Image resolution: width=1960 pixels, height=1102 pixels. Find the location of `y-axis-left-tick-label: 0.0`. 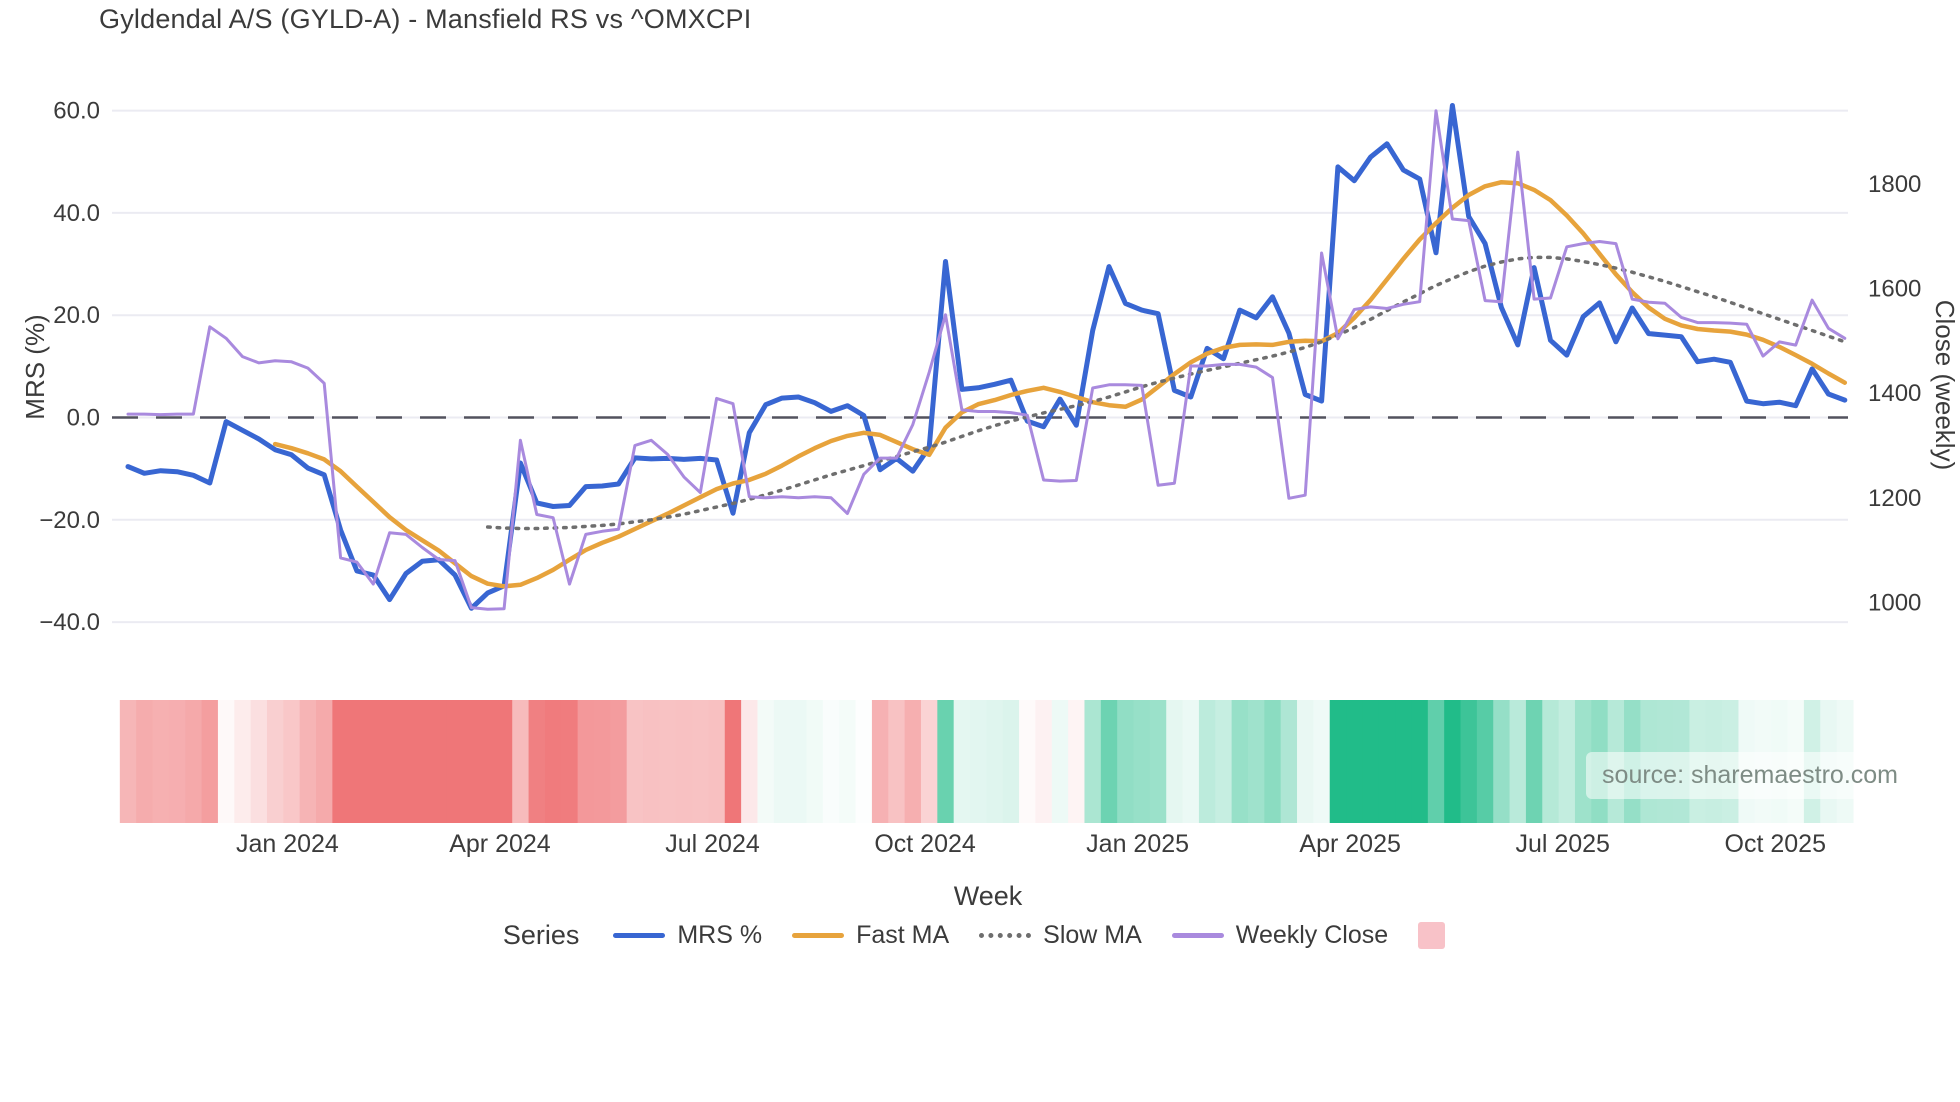

y-axis-left-tick-label: 0.0 is located at coordinates (83, 418).